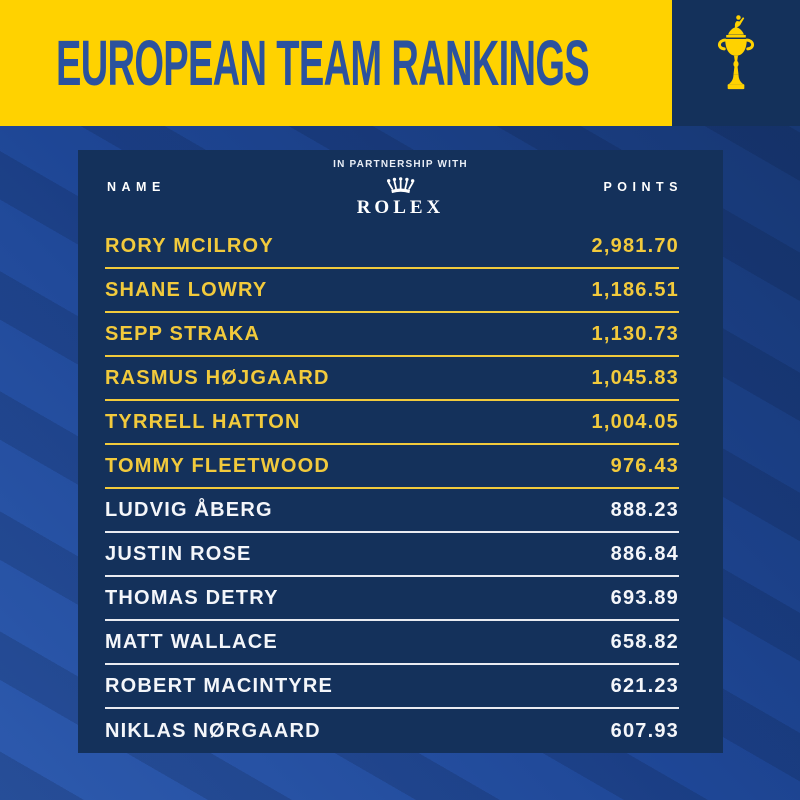 The width and height of the screenshot is (800, 800). Describe the element at coordinates (218, 465) in the screenshot. I see `player-name: TOMMY FLEETWOOD` at that location.